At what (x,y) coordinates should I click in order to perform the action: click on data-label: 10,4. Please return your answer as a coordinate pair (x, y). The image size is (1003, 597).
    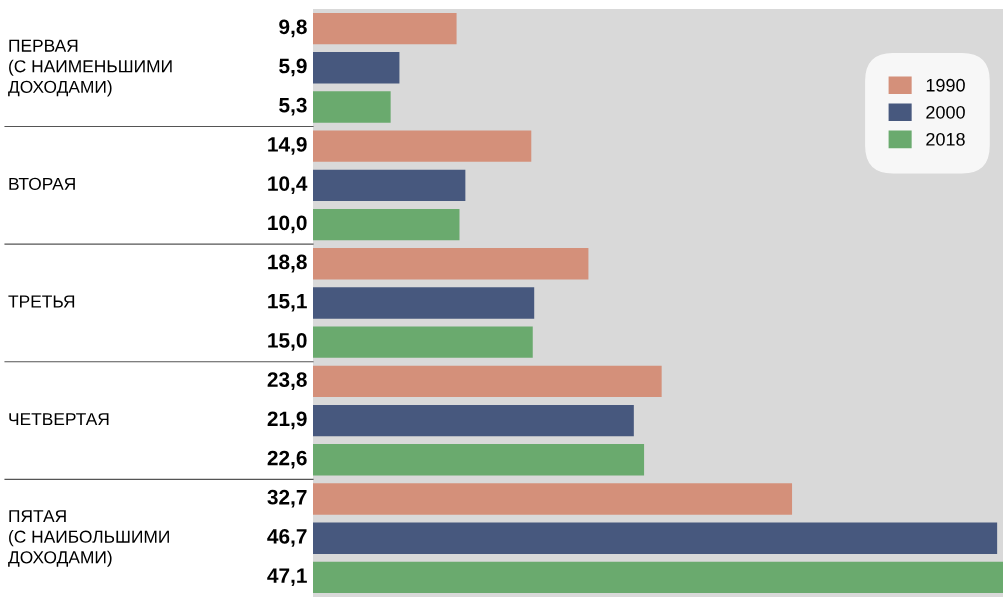
    Looking at the image, I should click on (288, 185).